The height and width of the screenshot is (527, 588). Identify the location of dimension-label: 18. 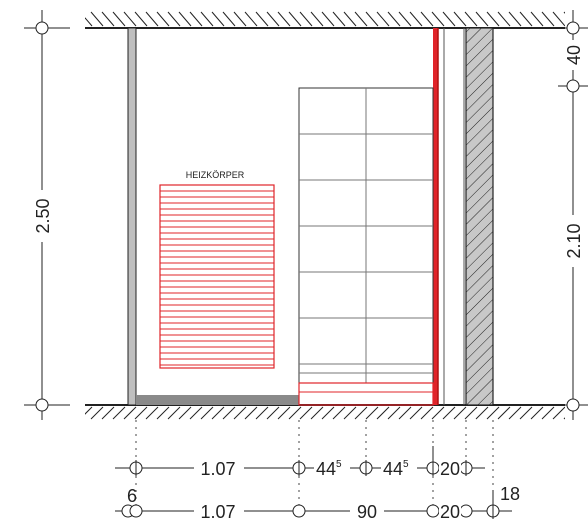
(510, 494).